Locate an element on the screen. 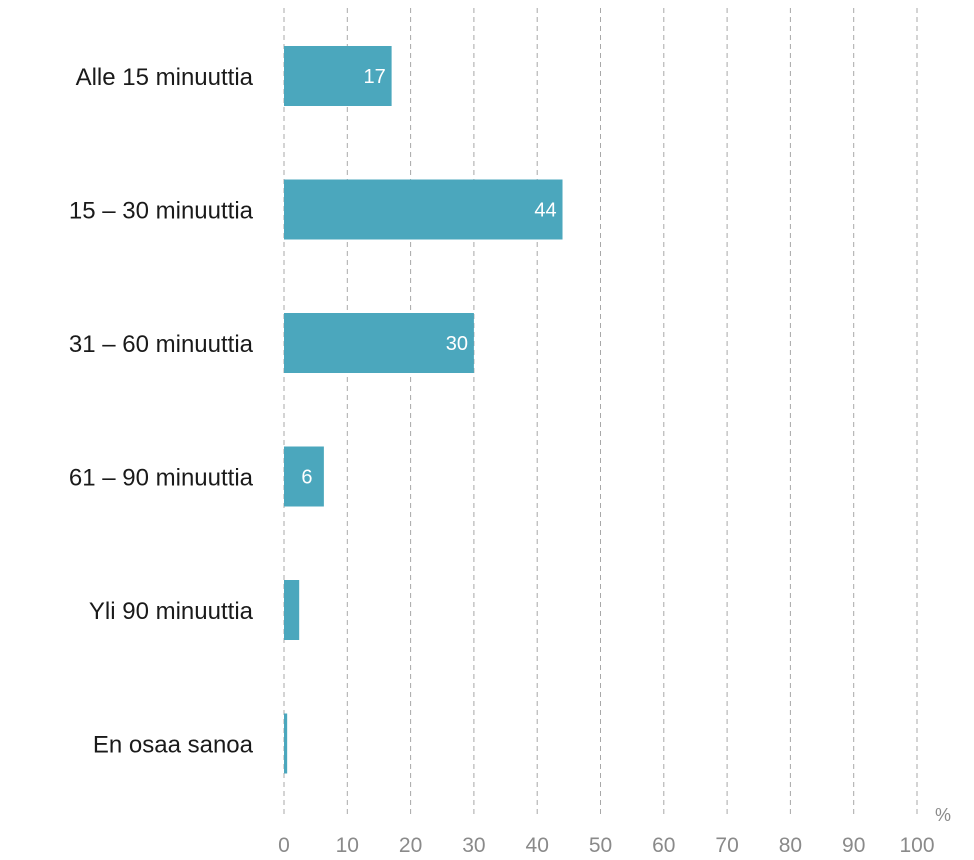 The image size is (974, 860). x-tick-label: 20 is located at coordinates (410, 845).